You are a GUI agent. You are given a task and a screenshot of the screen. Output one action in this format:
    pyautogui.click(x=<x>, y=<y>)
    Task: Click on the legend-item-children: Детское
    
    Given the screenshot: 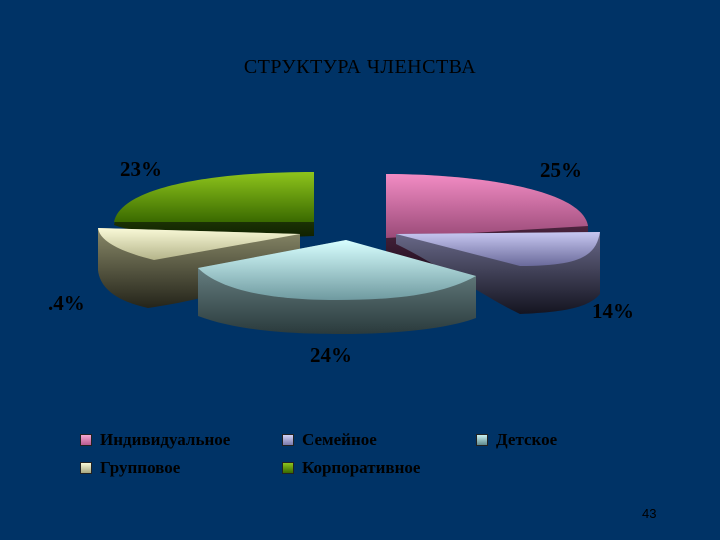 What is the action you would take?
    pyautogui.click(x=516, y=440)
    